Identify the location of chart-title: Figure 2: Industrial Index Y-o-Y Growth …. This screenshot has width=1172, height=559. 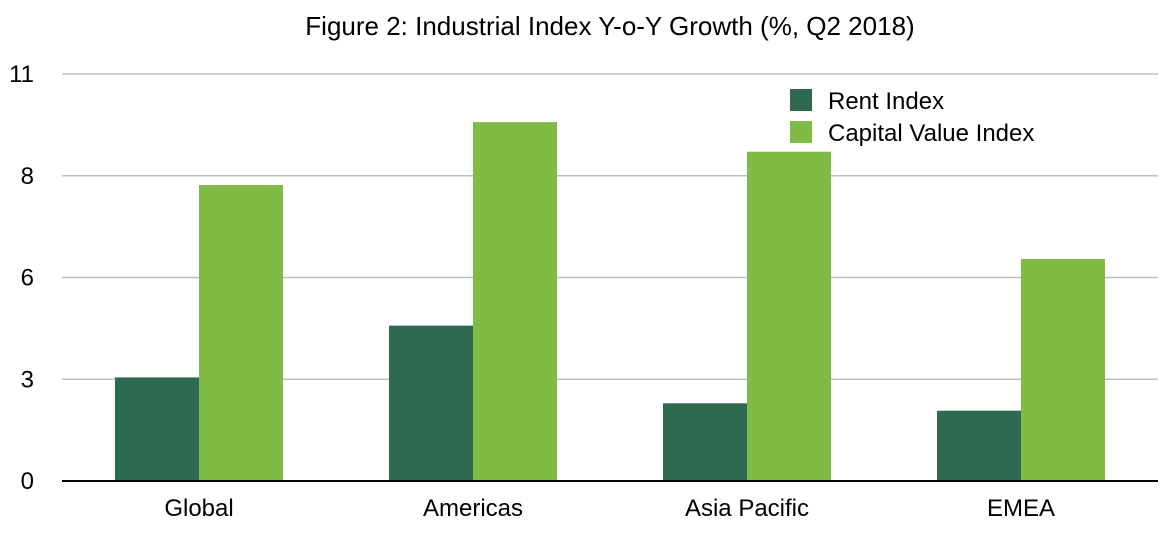
(609, 26).